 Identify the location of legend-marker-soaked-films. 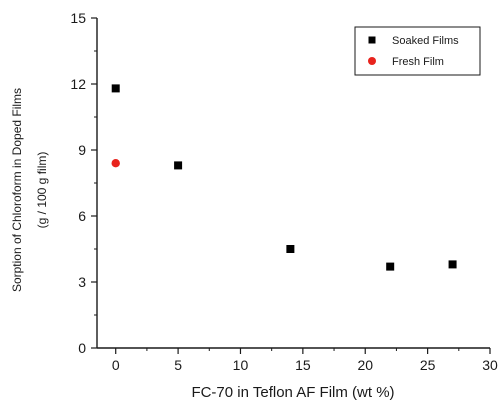
(372, 40).